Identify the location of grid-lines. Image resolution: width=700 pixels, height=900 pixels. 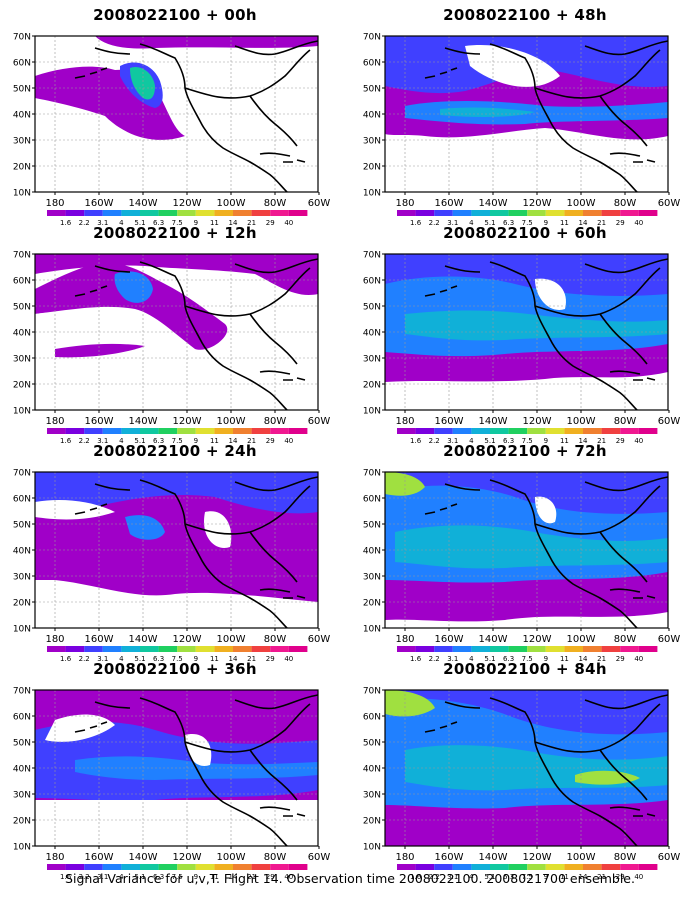
(176, 768).